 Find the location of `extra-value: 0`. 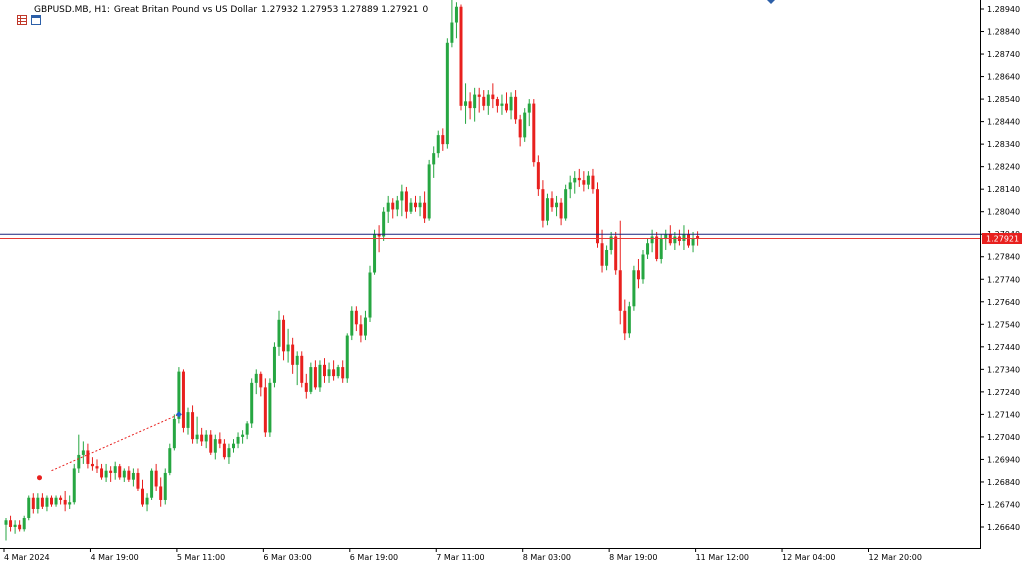

extra-value: 0 is located at coordinates (425, 10).